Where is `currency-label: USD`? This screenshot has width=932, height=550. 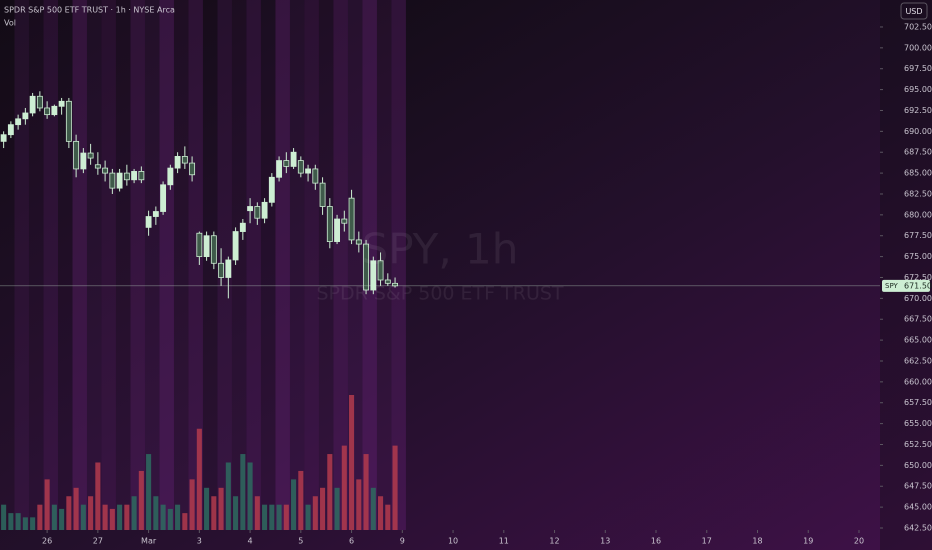 currency-label: USD is located at coordinates (913, 11).